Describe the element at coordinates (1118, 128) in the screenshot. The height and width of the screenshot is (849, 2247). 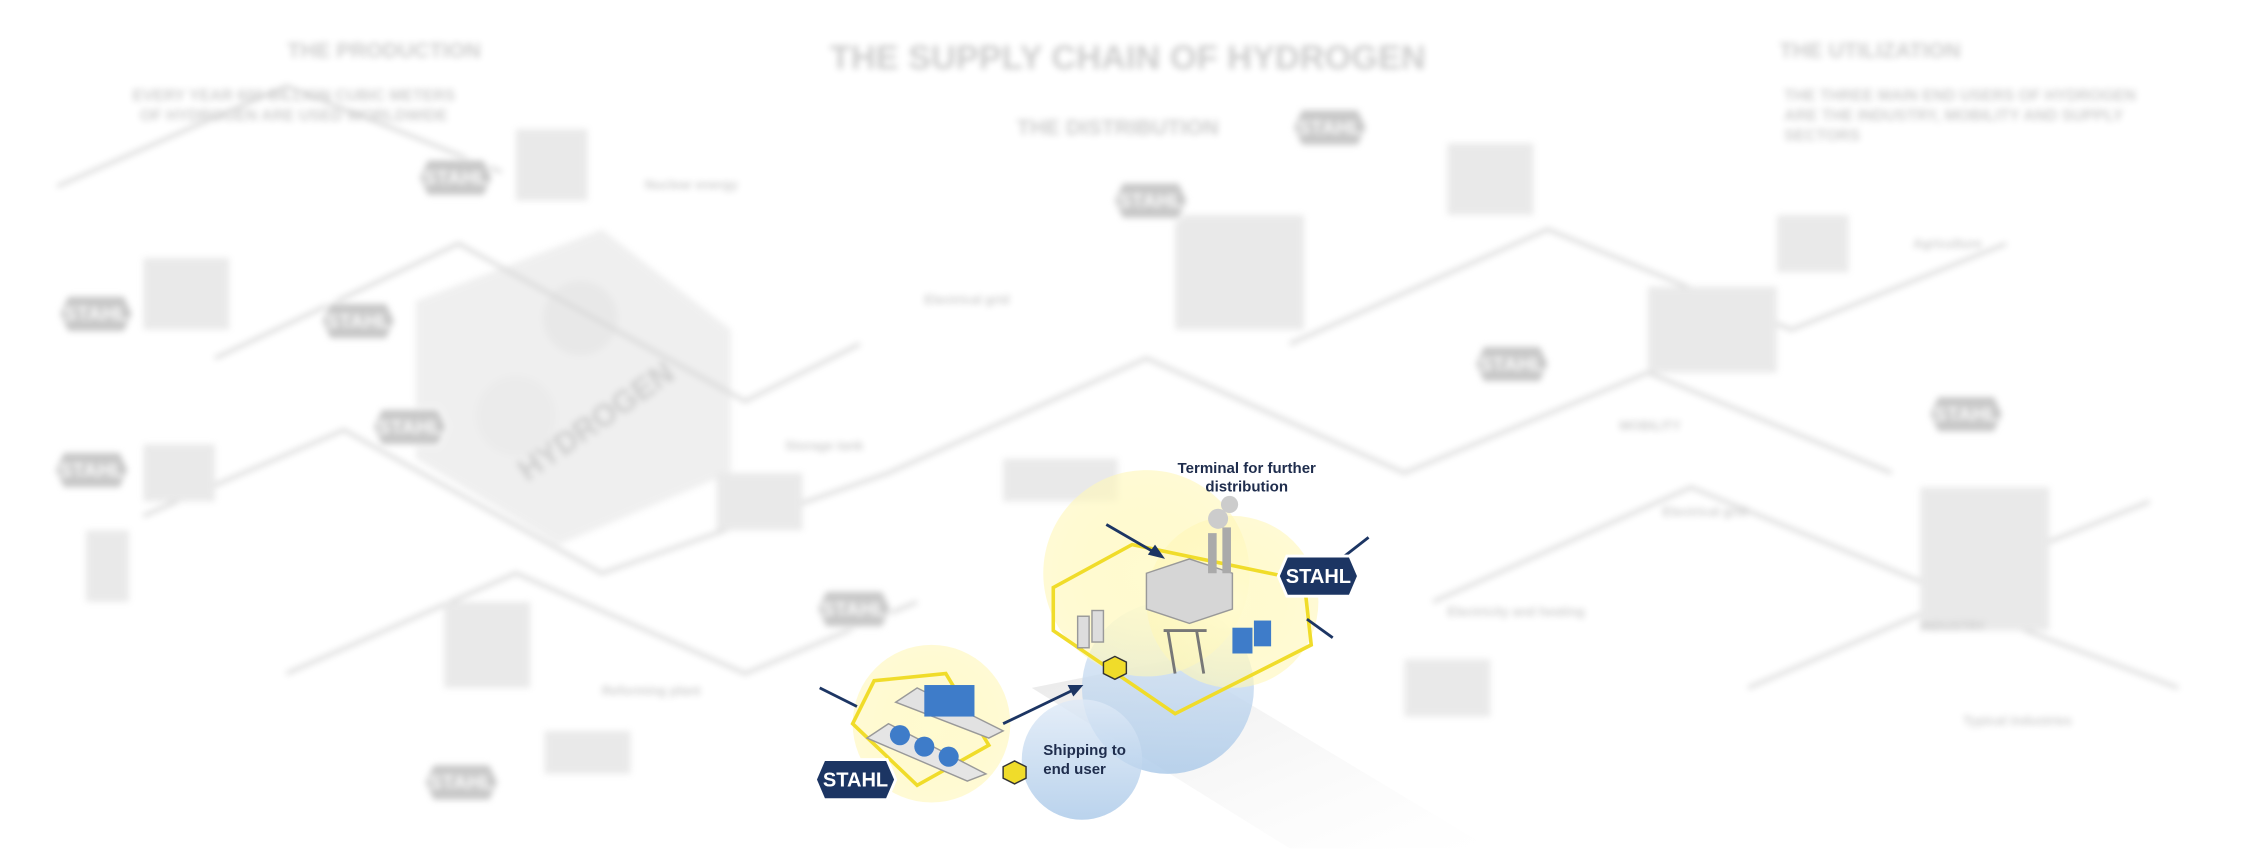
I see `section-title: THE DISTRIBUTION` at that location.